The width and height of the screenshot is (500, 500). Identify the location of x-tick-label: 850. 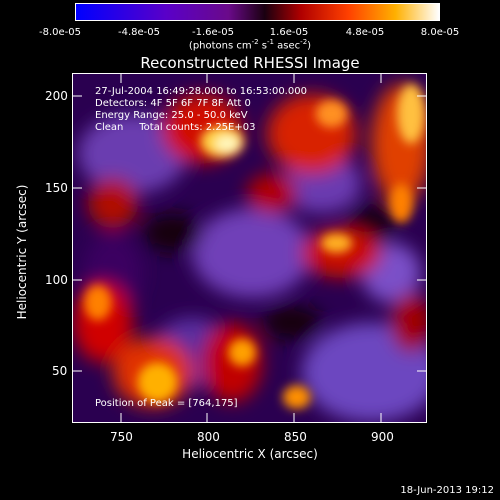
(295, 437).